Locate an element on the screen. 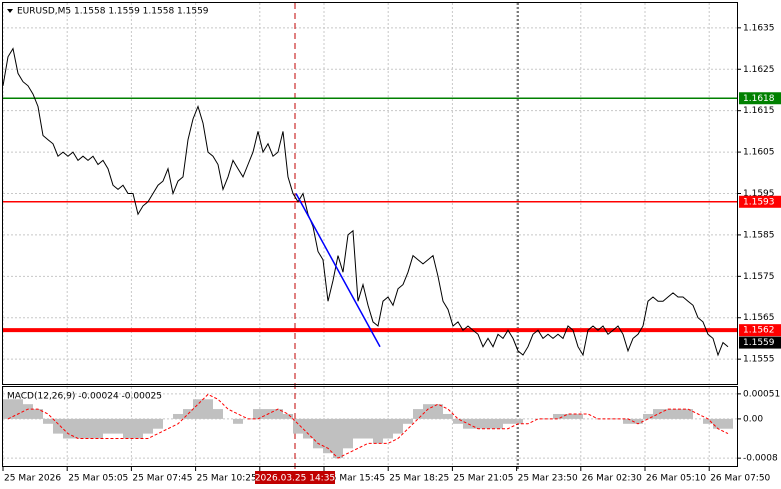  y-tick-label: 1.1565 is located at coordinates (759, 318).